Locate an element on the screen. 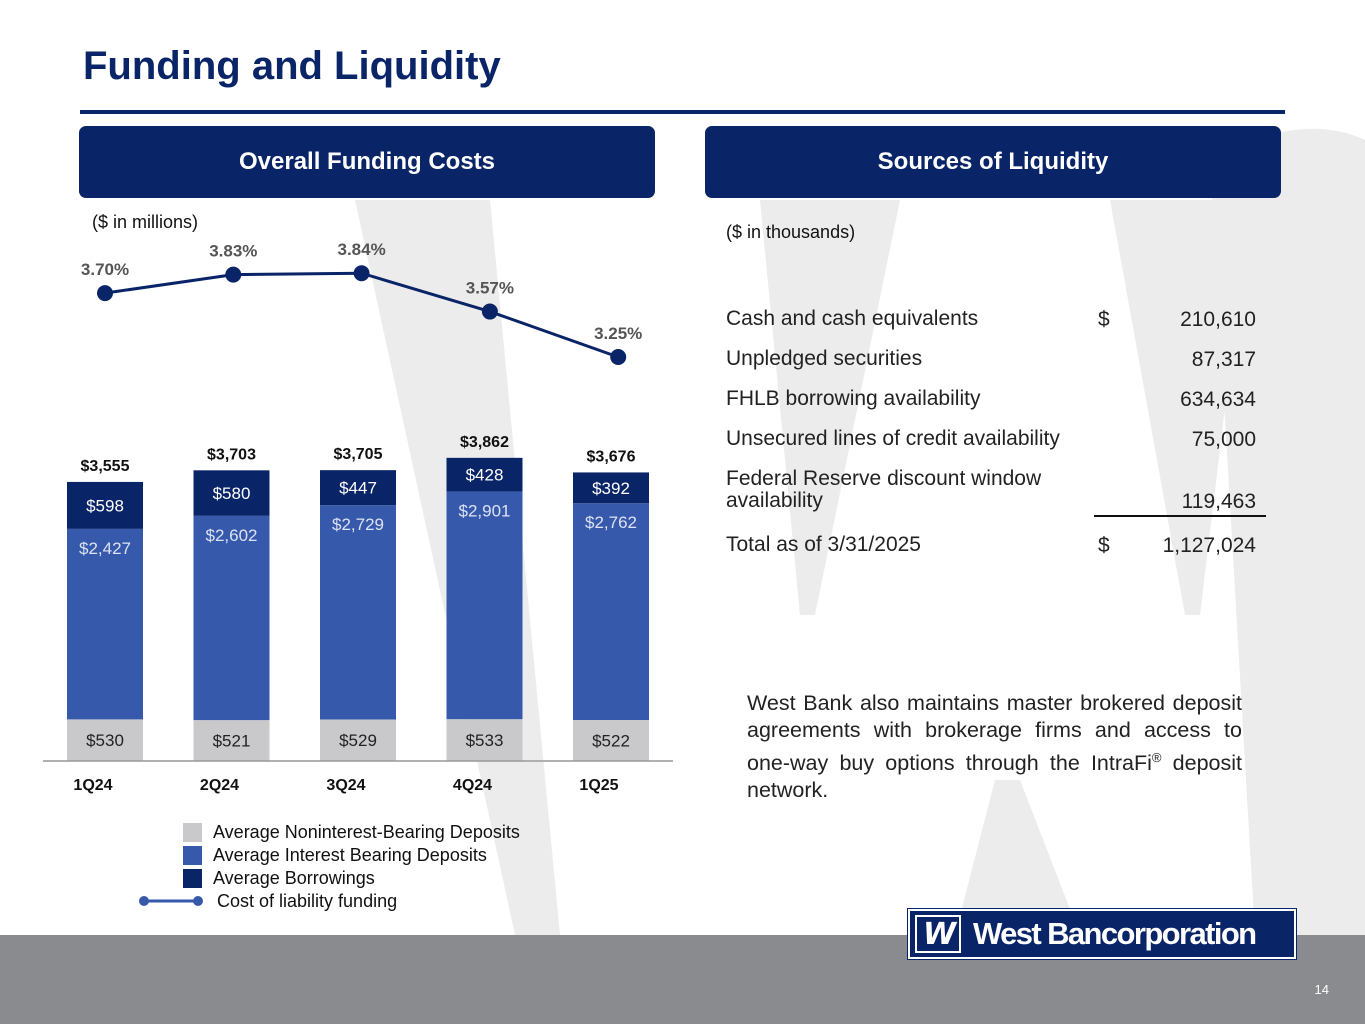 The height and width of the screenshot is (1024, 1365). legend-label-borrowings: Average Borrowings is located at coordinates (294, 877).